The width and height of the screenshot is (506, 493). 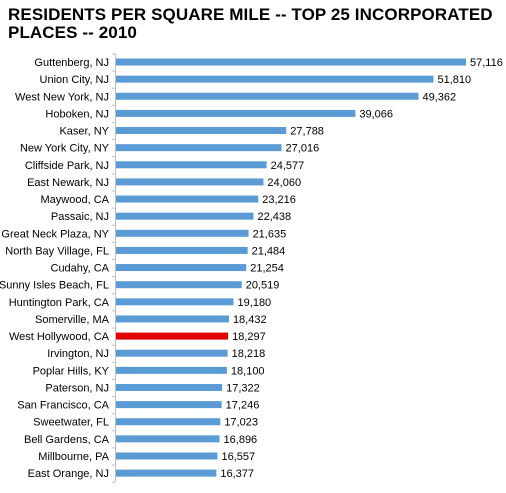 I want to click on category-label: Maywood, CA, so click(x=75, y=200).